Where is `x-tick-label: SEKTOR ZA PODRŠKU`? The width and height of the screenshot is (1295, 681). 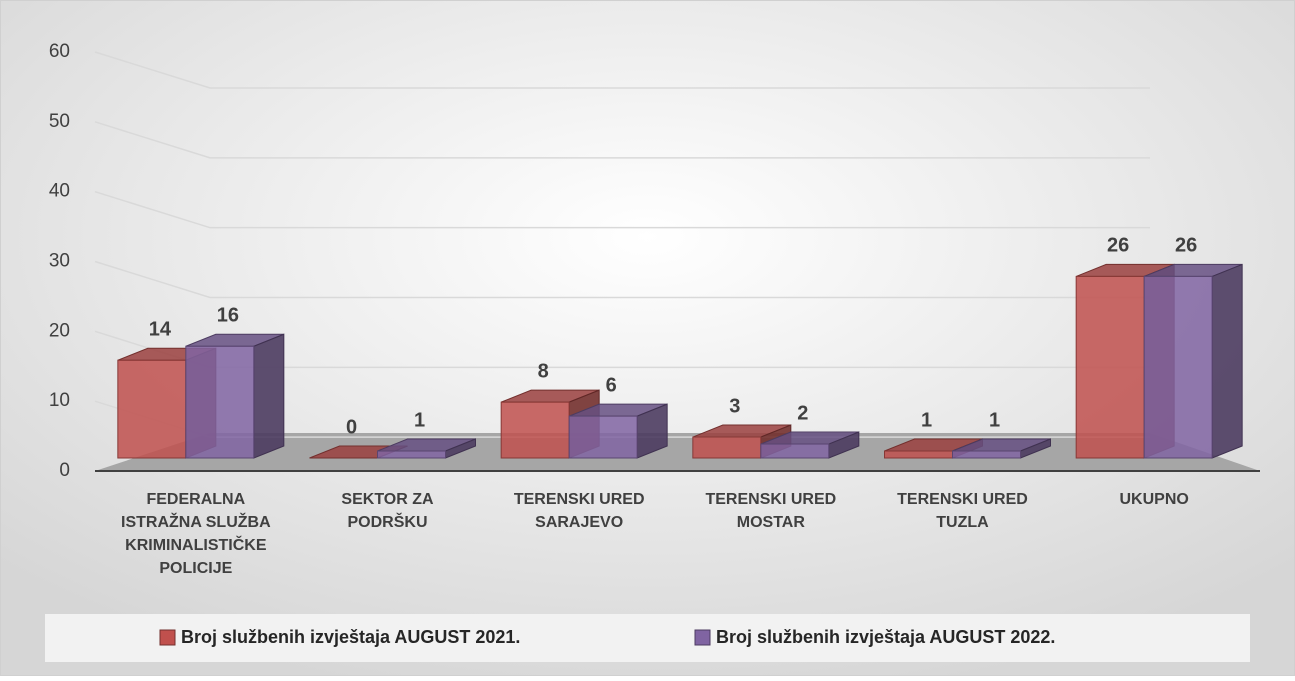
x-tick-label: SEKTOR ZA PODRŠKU is located at coordinates (387, 511).